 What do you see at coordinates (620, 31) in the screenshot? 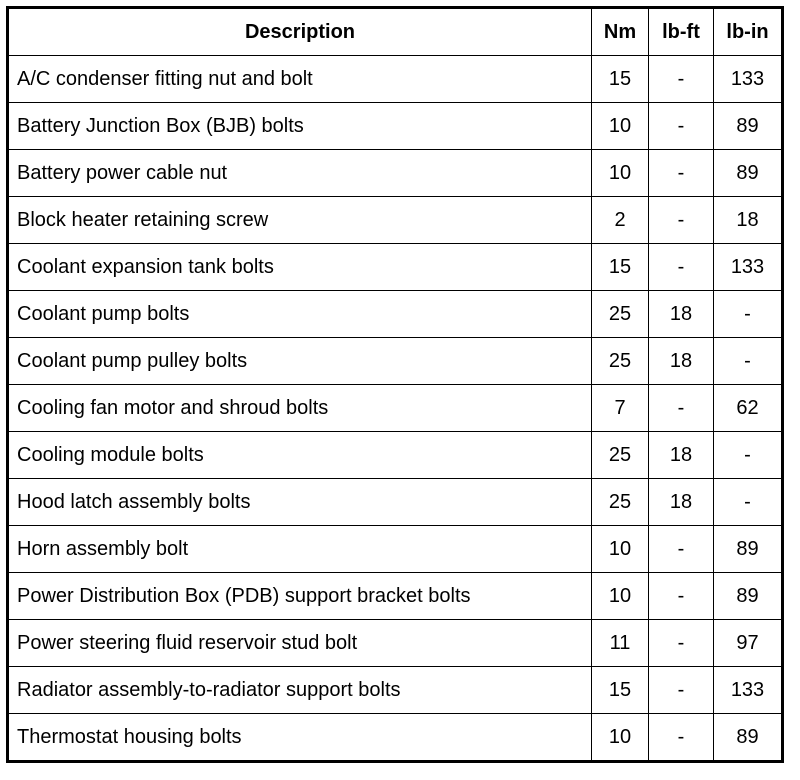
I see `header-cell: Nm` at bounding box center [620, 31].